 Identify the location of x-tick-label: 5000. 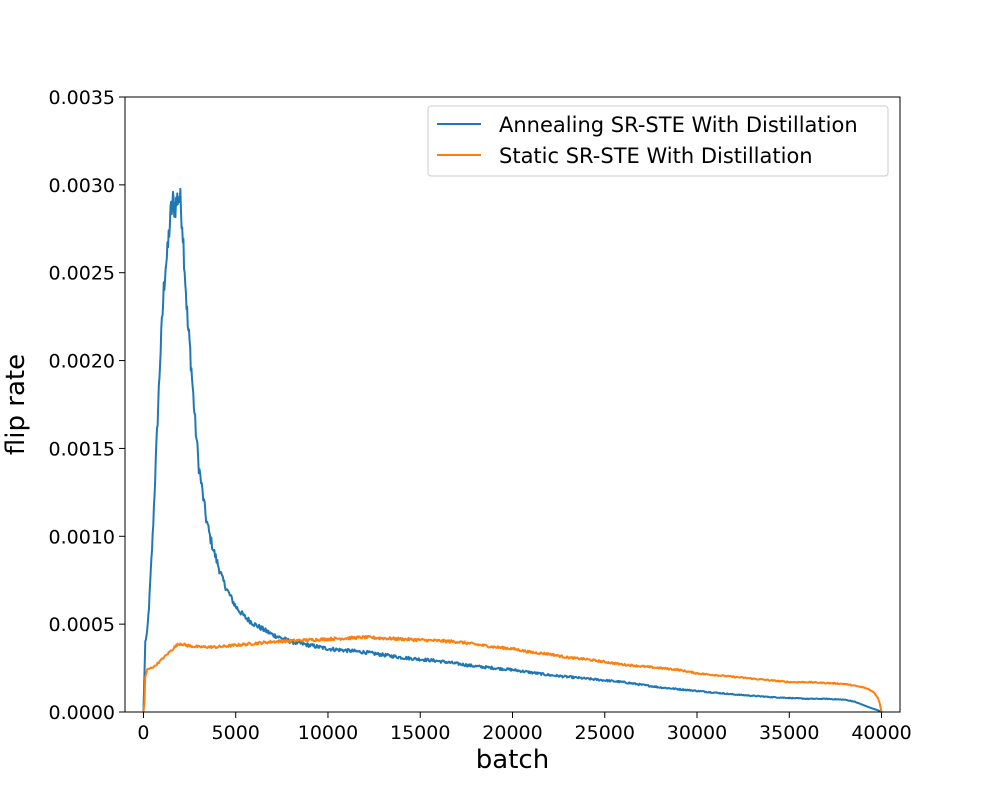
(236, 733).